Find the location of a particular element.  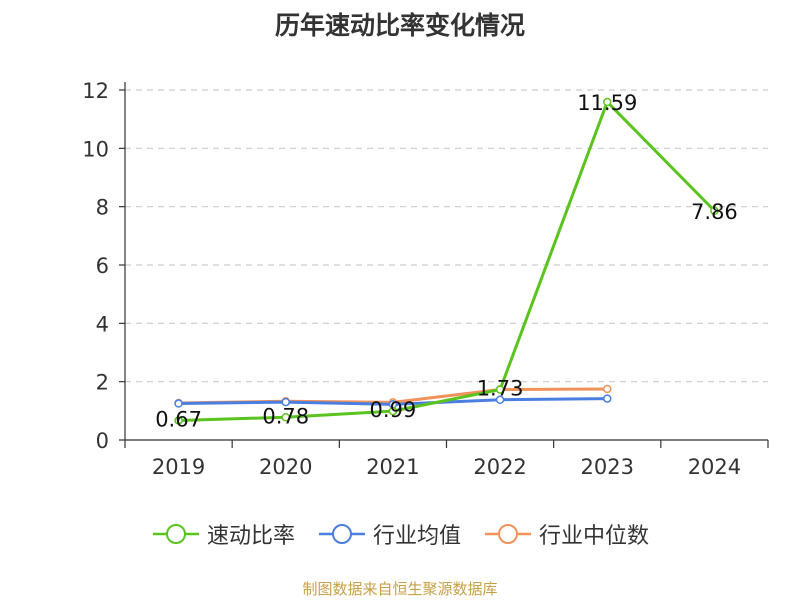

y-tick-label: 4 is located at coordinates (102, 324).